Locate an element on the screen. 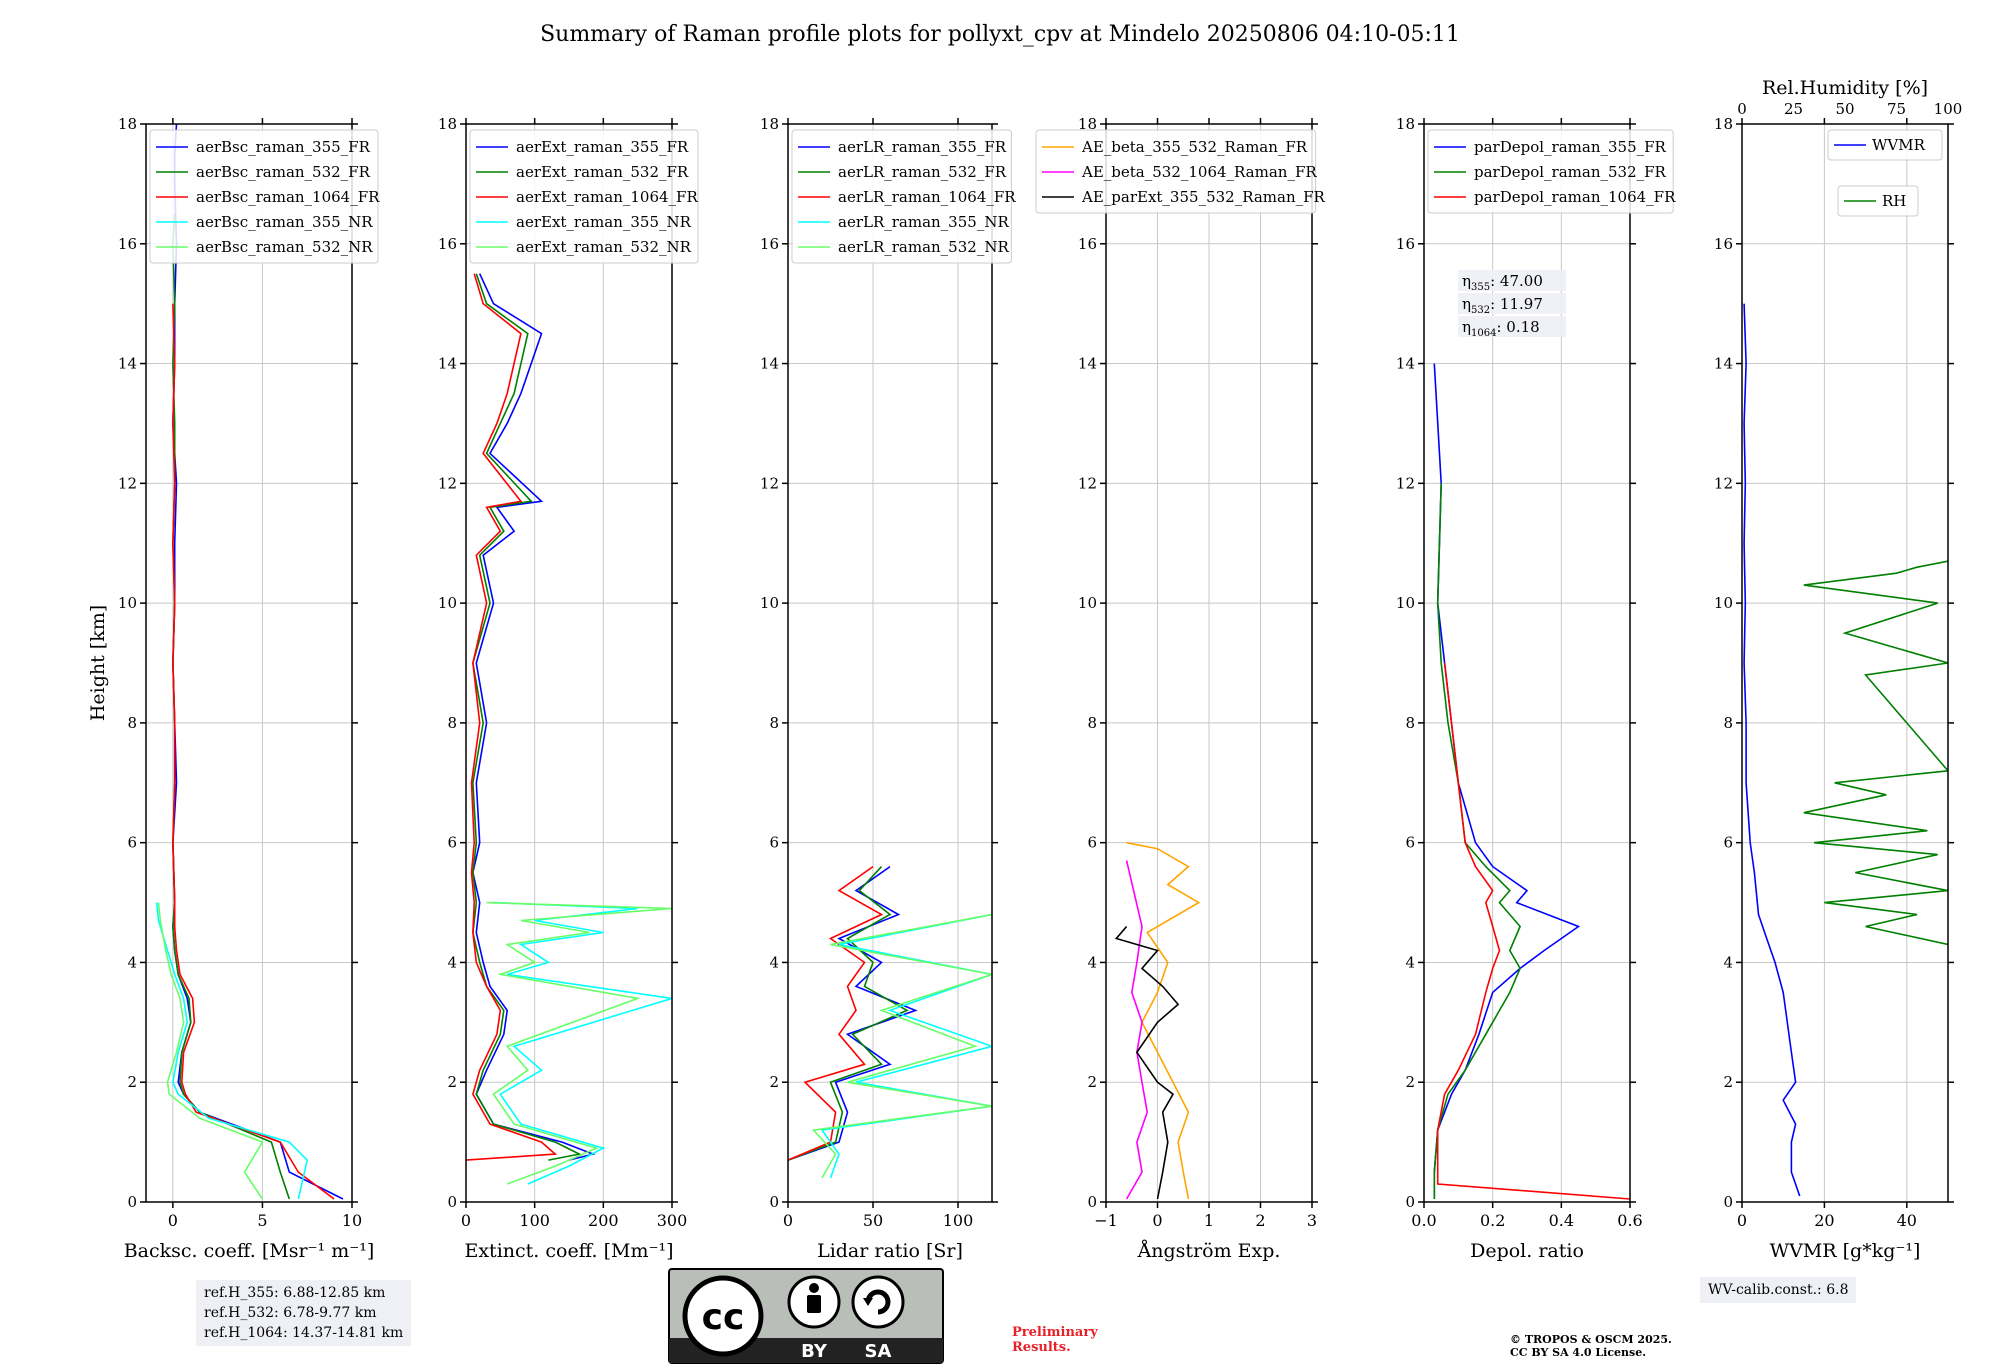 Image resolution: width=2000 pixels, height=1364 pixels. series-line-AE_beta_355_532_Raman_FR is located at coordinates (1163, 1020).